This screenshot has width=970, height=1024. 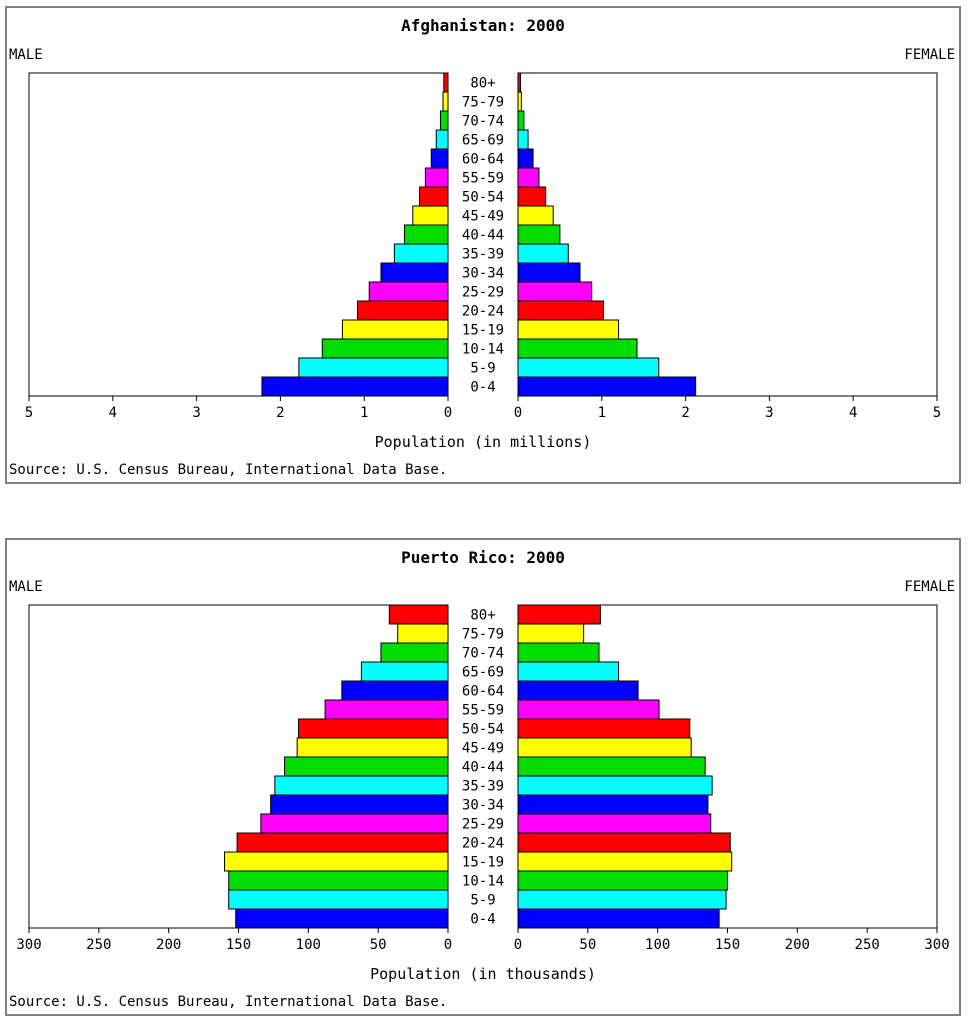 I want to click on female-tick-label: 50, so click(x=587, y=945).